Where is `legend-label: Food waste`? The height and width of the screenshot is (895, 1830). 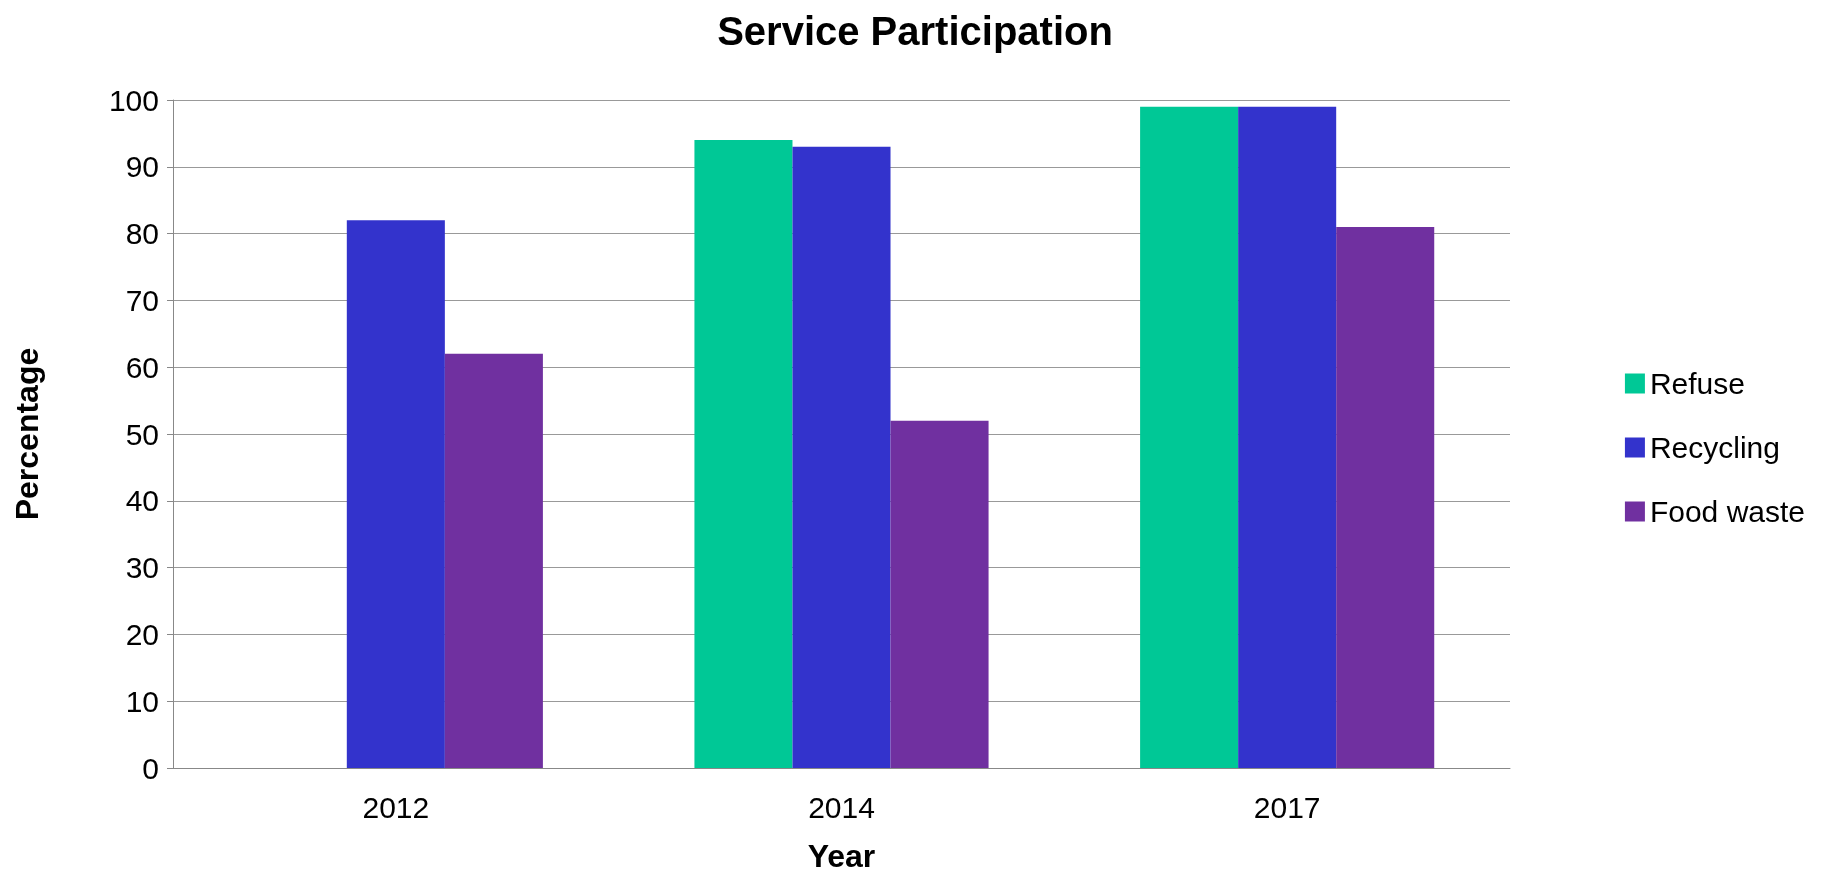 legend-label: Food waste is located at coordinates (1727, 511).